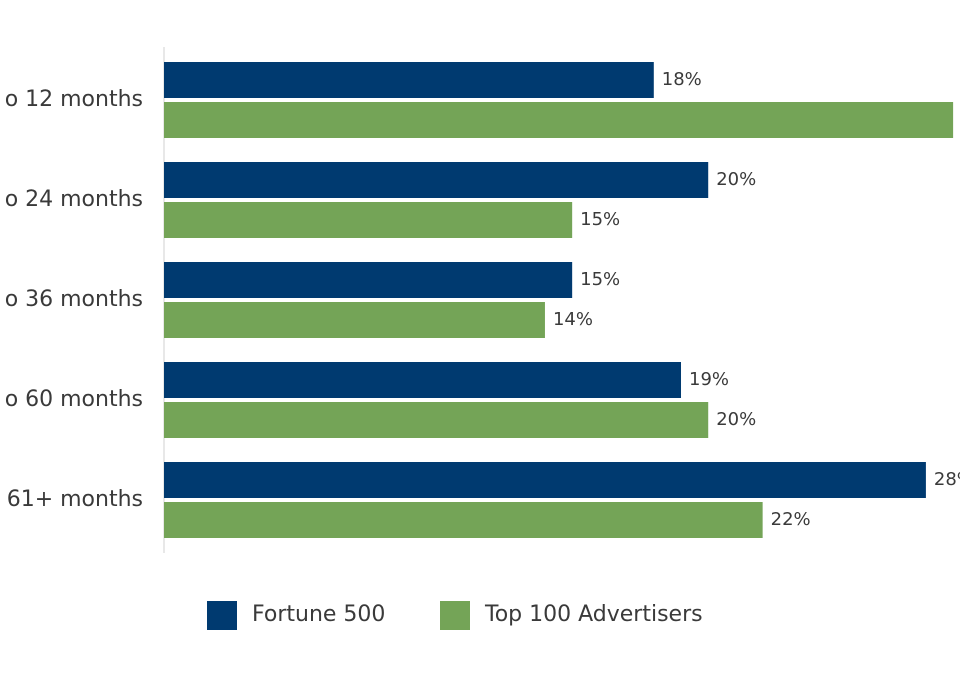 Image resolution: width=960 pixels, height=700 pixels. Describe the element at coordinates (947, 479) in the screenshot. I see `value-label: 28%` at that location.